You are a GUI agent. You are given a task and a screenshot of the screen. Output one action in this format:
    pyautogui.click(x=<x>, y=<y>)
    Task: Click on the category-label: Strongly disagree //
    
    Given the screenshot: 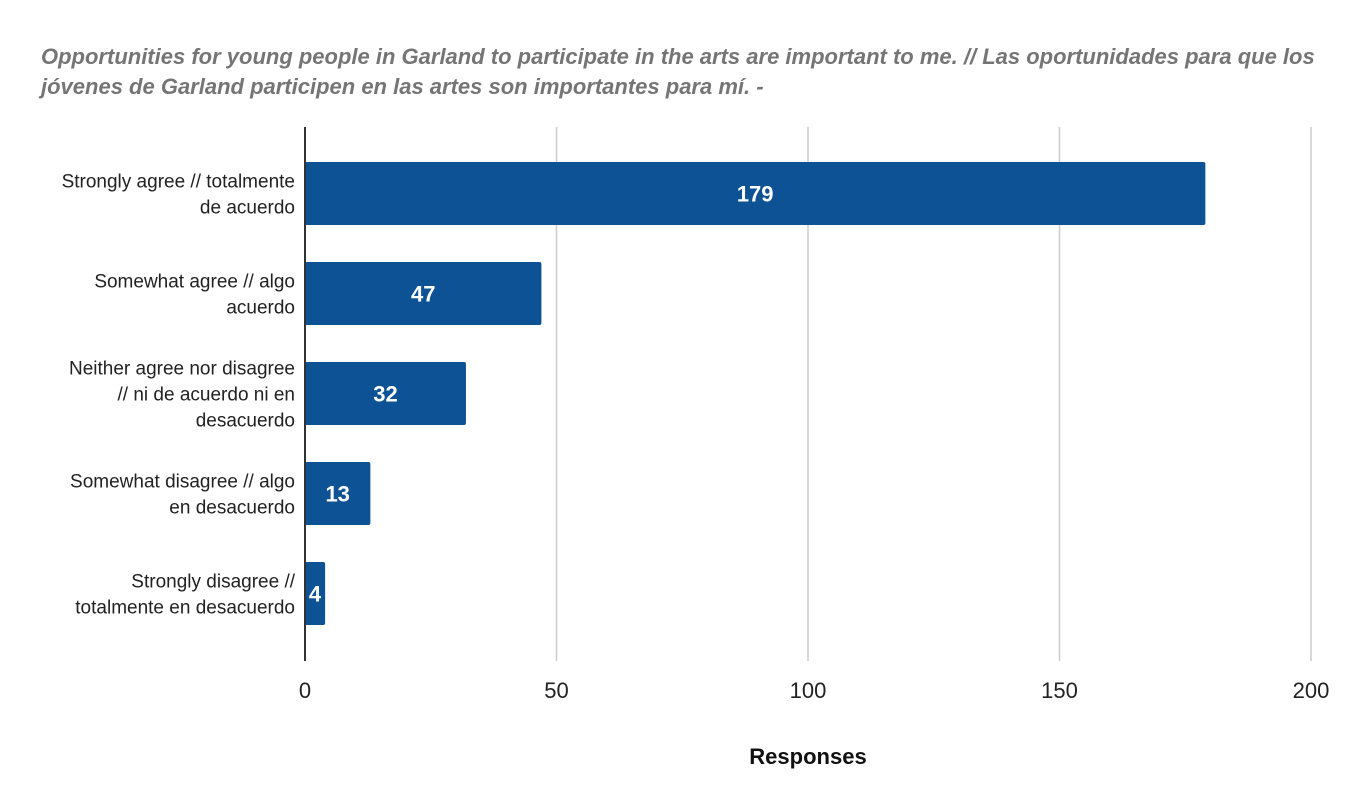 What is the action you would take?
    pyautogui.click(x=213, y=582)
    